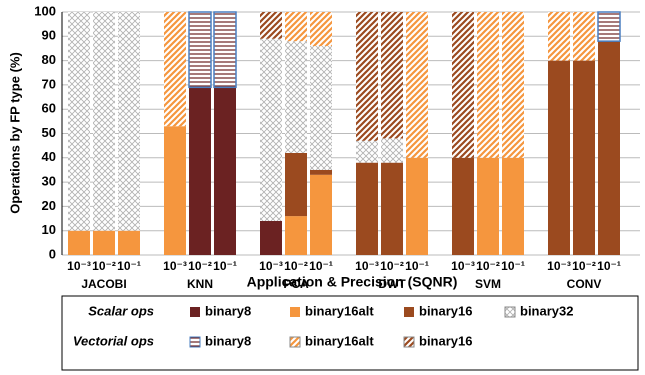  Describe the element at coordinates (546, 310) in the screenshot. I see `legend-label: binary32` at that location.